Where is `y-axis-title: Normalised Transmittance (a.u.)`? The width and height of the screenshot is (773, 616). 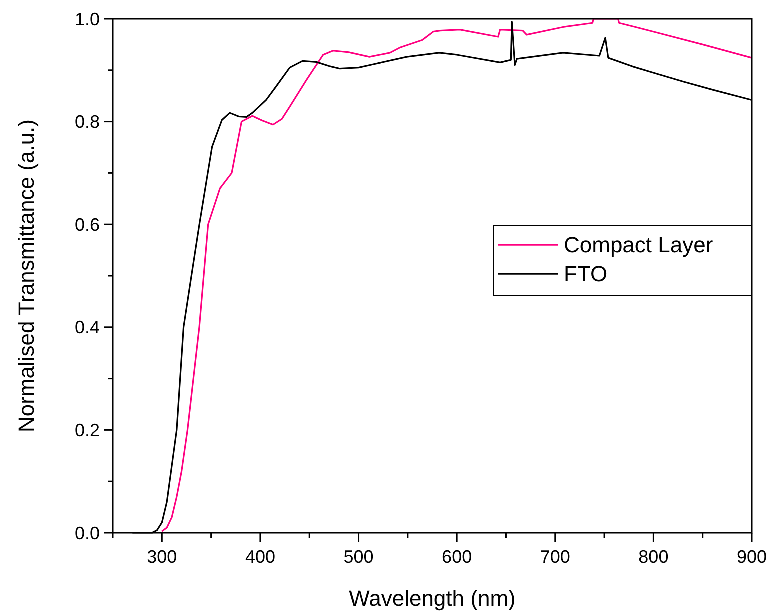 y-axis-title: Normalised Transmittance (a.u.) is located at coordinates (26, 276).